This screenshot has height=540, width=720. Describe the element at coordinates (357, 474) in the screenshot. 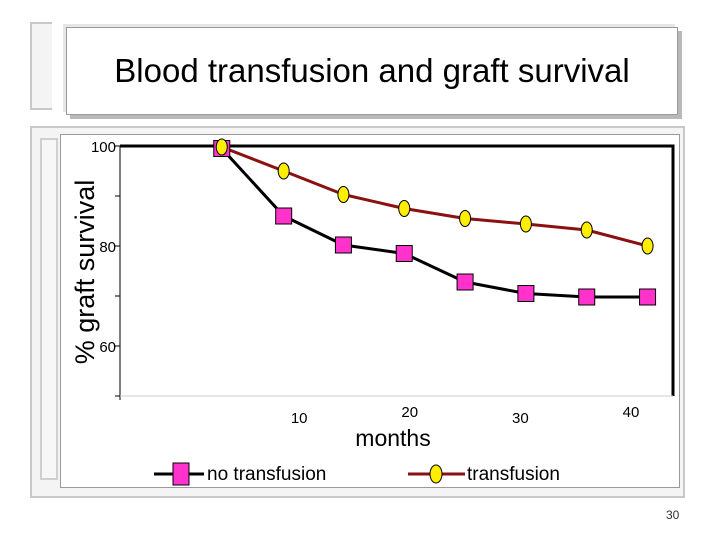

I see `legend: no transfusion transfusion` at that location.